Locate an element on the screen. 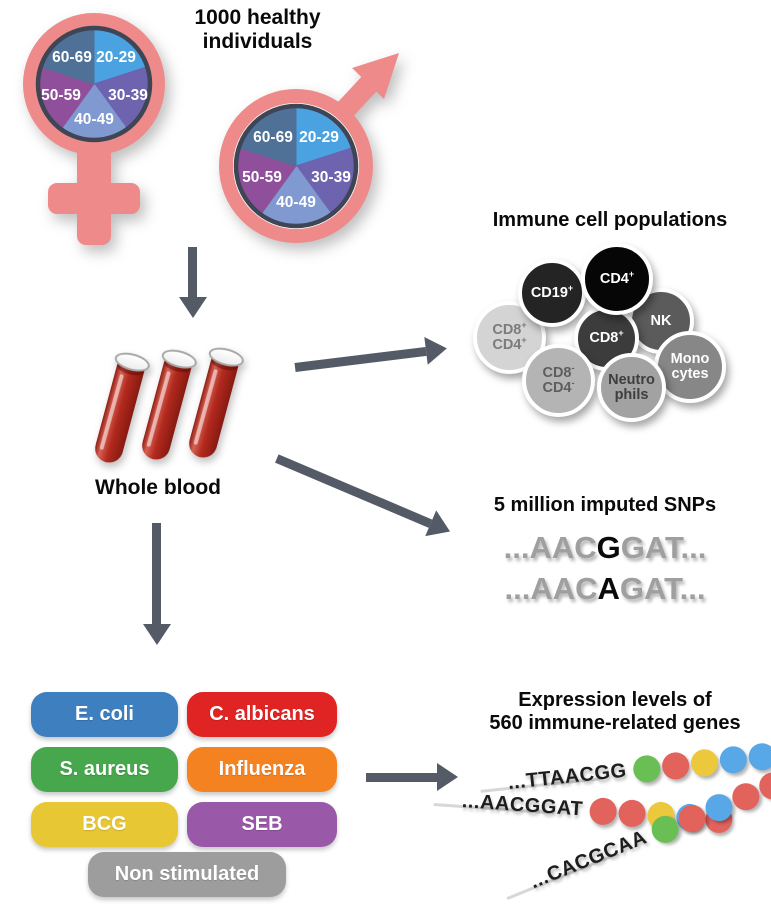  female-cross-bar is located at coordinates (94, 198).